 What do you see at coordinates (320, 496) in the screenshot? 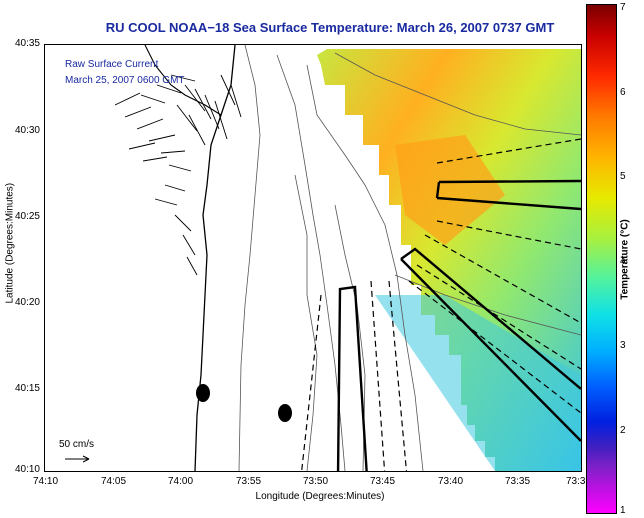
I see `x-axis-label: Longitude (Degrees:Minutes)` at bounding box center [320, 496].